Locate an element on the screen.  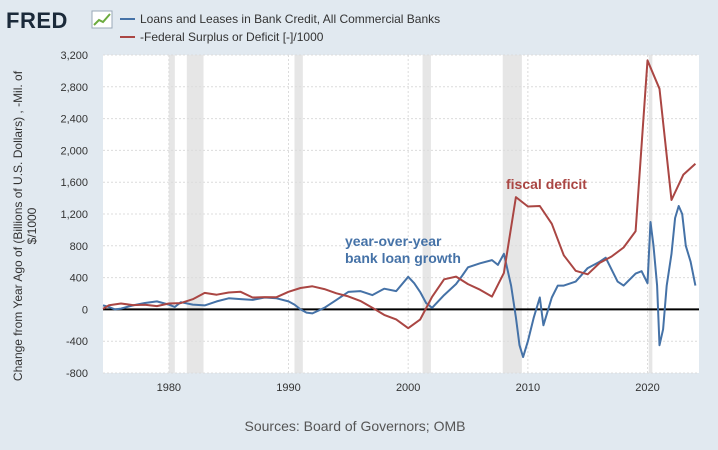
legend-label-deficit: -Federal Surplus or Deficit [-]/1000 is located at coordinates (232, 37).